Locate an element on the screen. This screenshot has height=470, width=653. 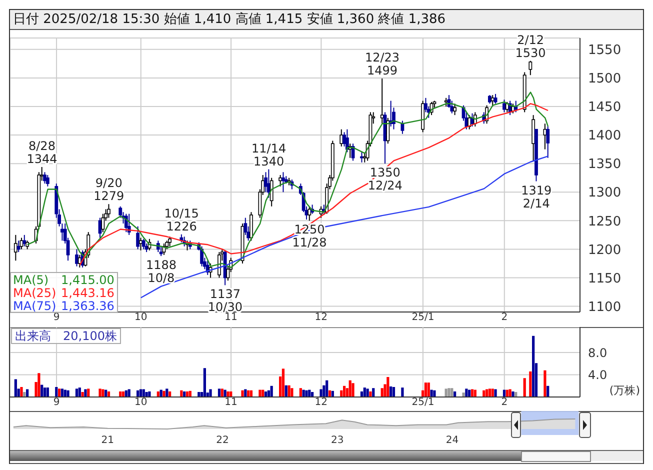
y-tick-label: 1500 is located at coordinates (605, 79).